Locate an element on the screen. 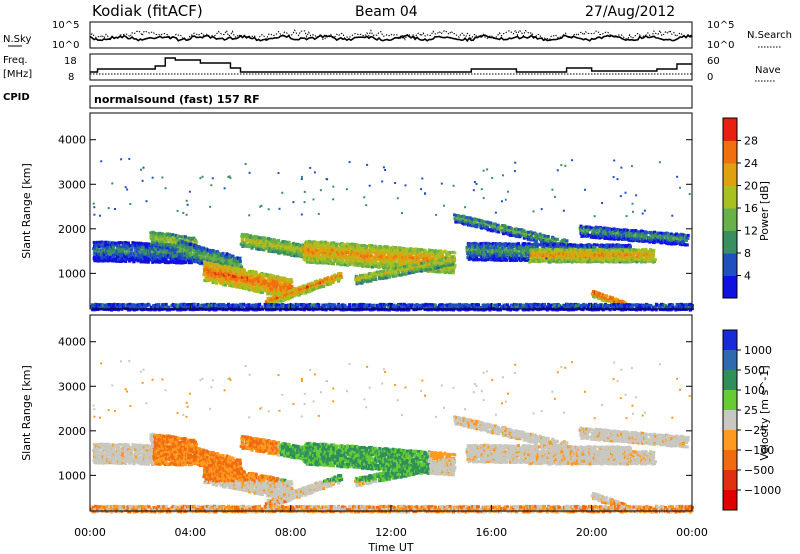  nave-tick-bottom: 0 is located at coordinates (710, 77).